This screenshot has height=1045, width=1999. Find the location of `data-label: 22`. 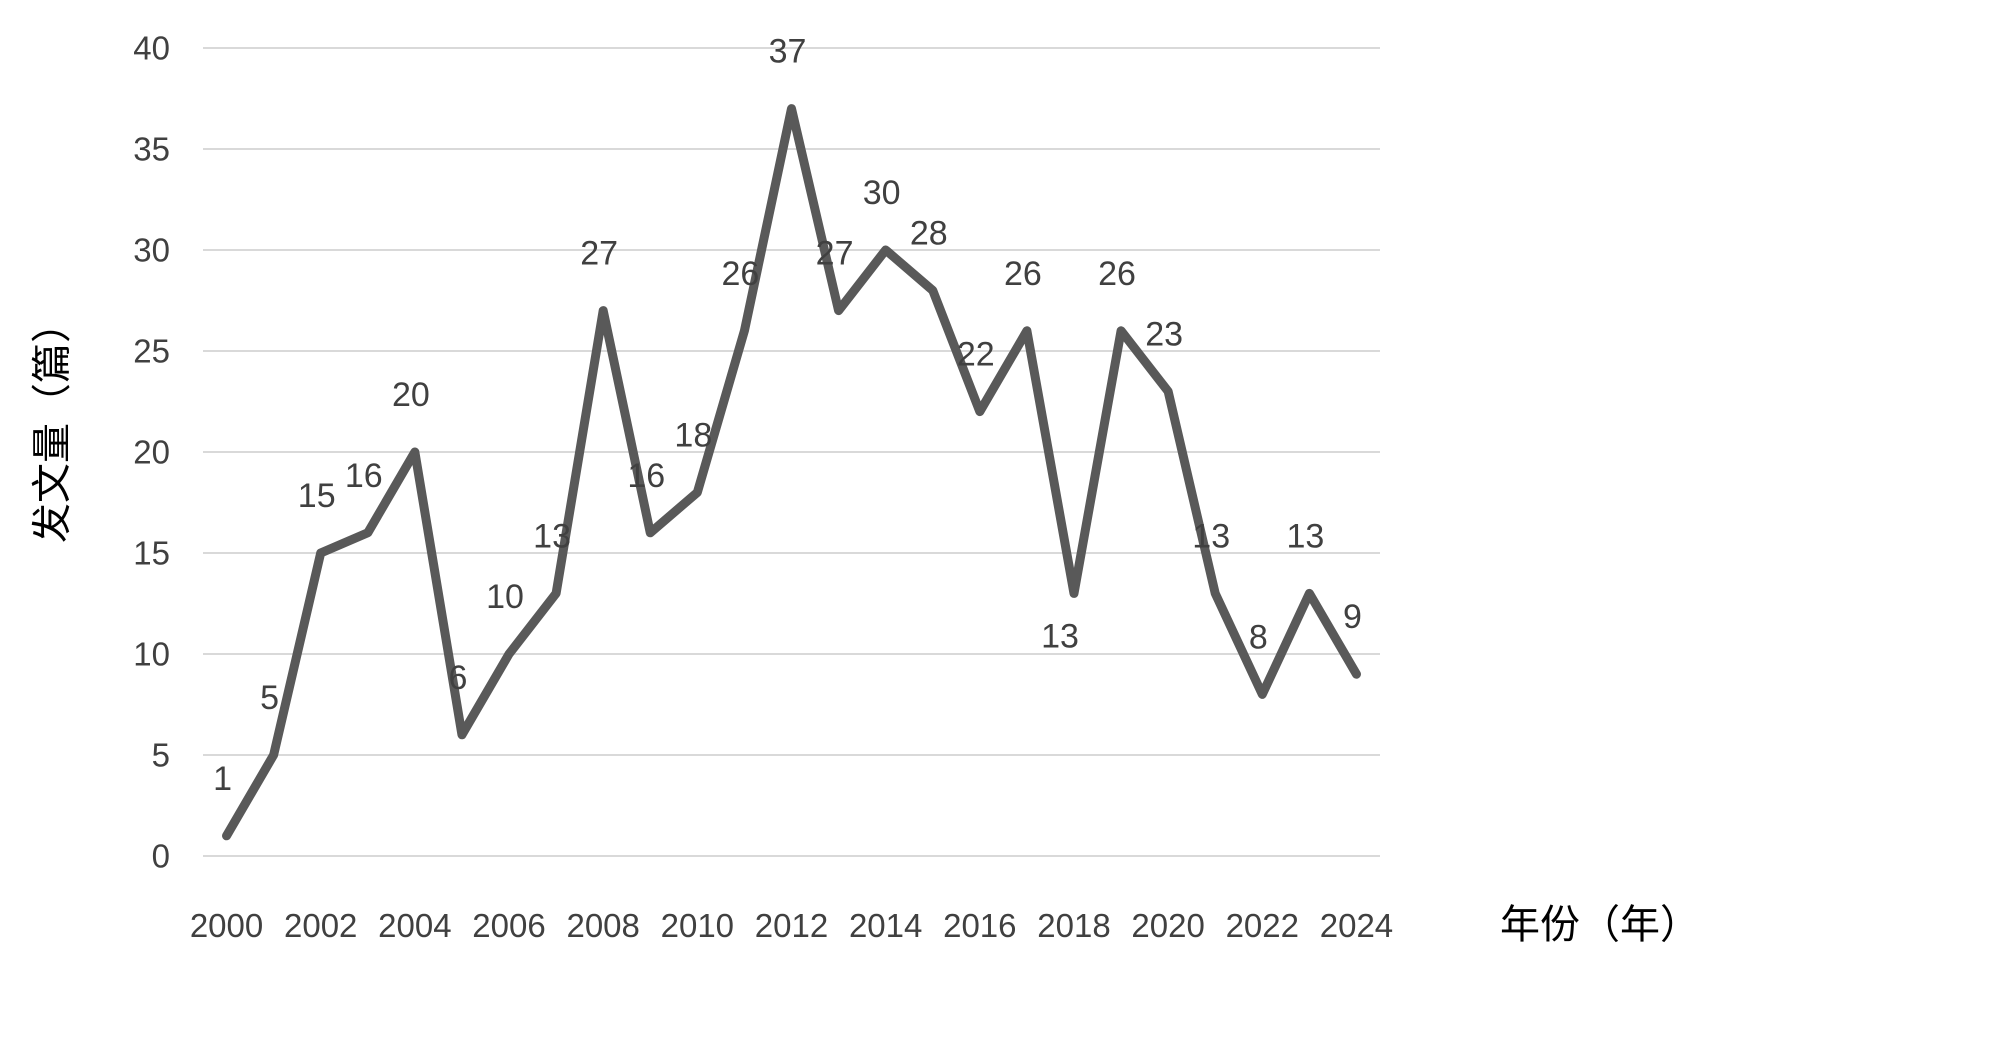

data-label: 22 is located at coordinates (976, 355).